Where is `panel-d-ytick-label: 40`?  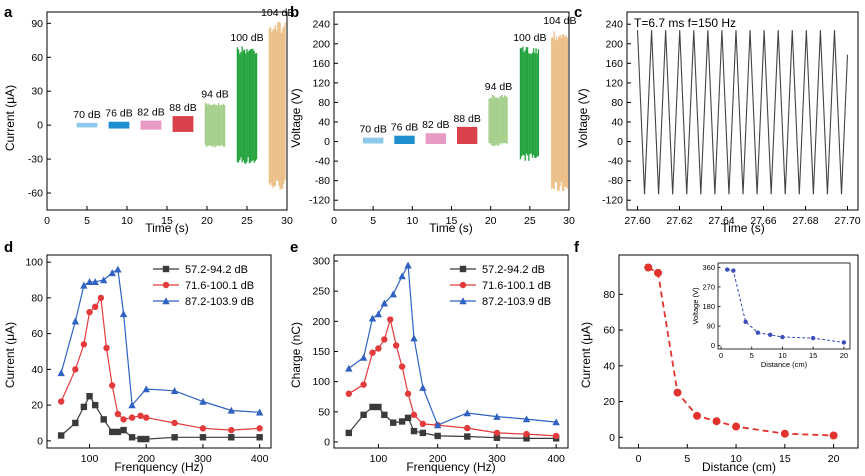 panel-d-ytick-label: 40 is located at coordinates (37, 370).